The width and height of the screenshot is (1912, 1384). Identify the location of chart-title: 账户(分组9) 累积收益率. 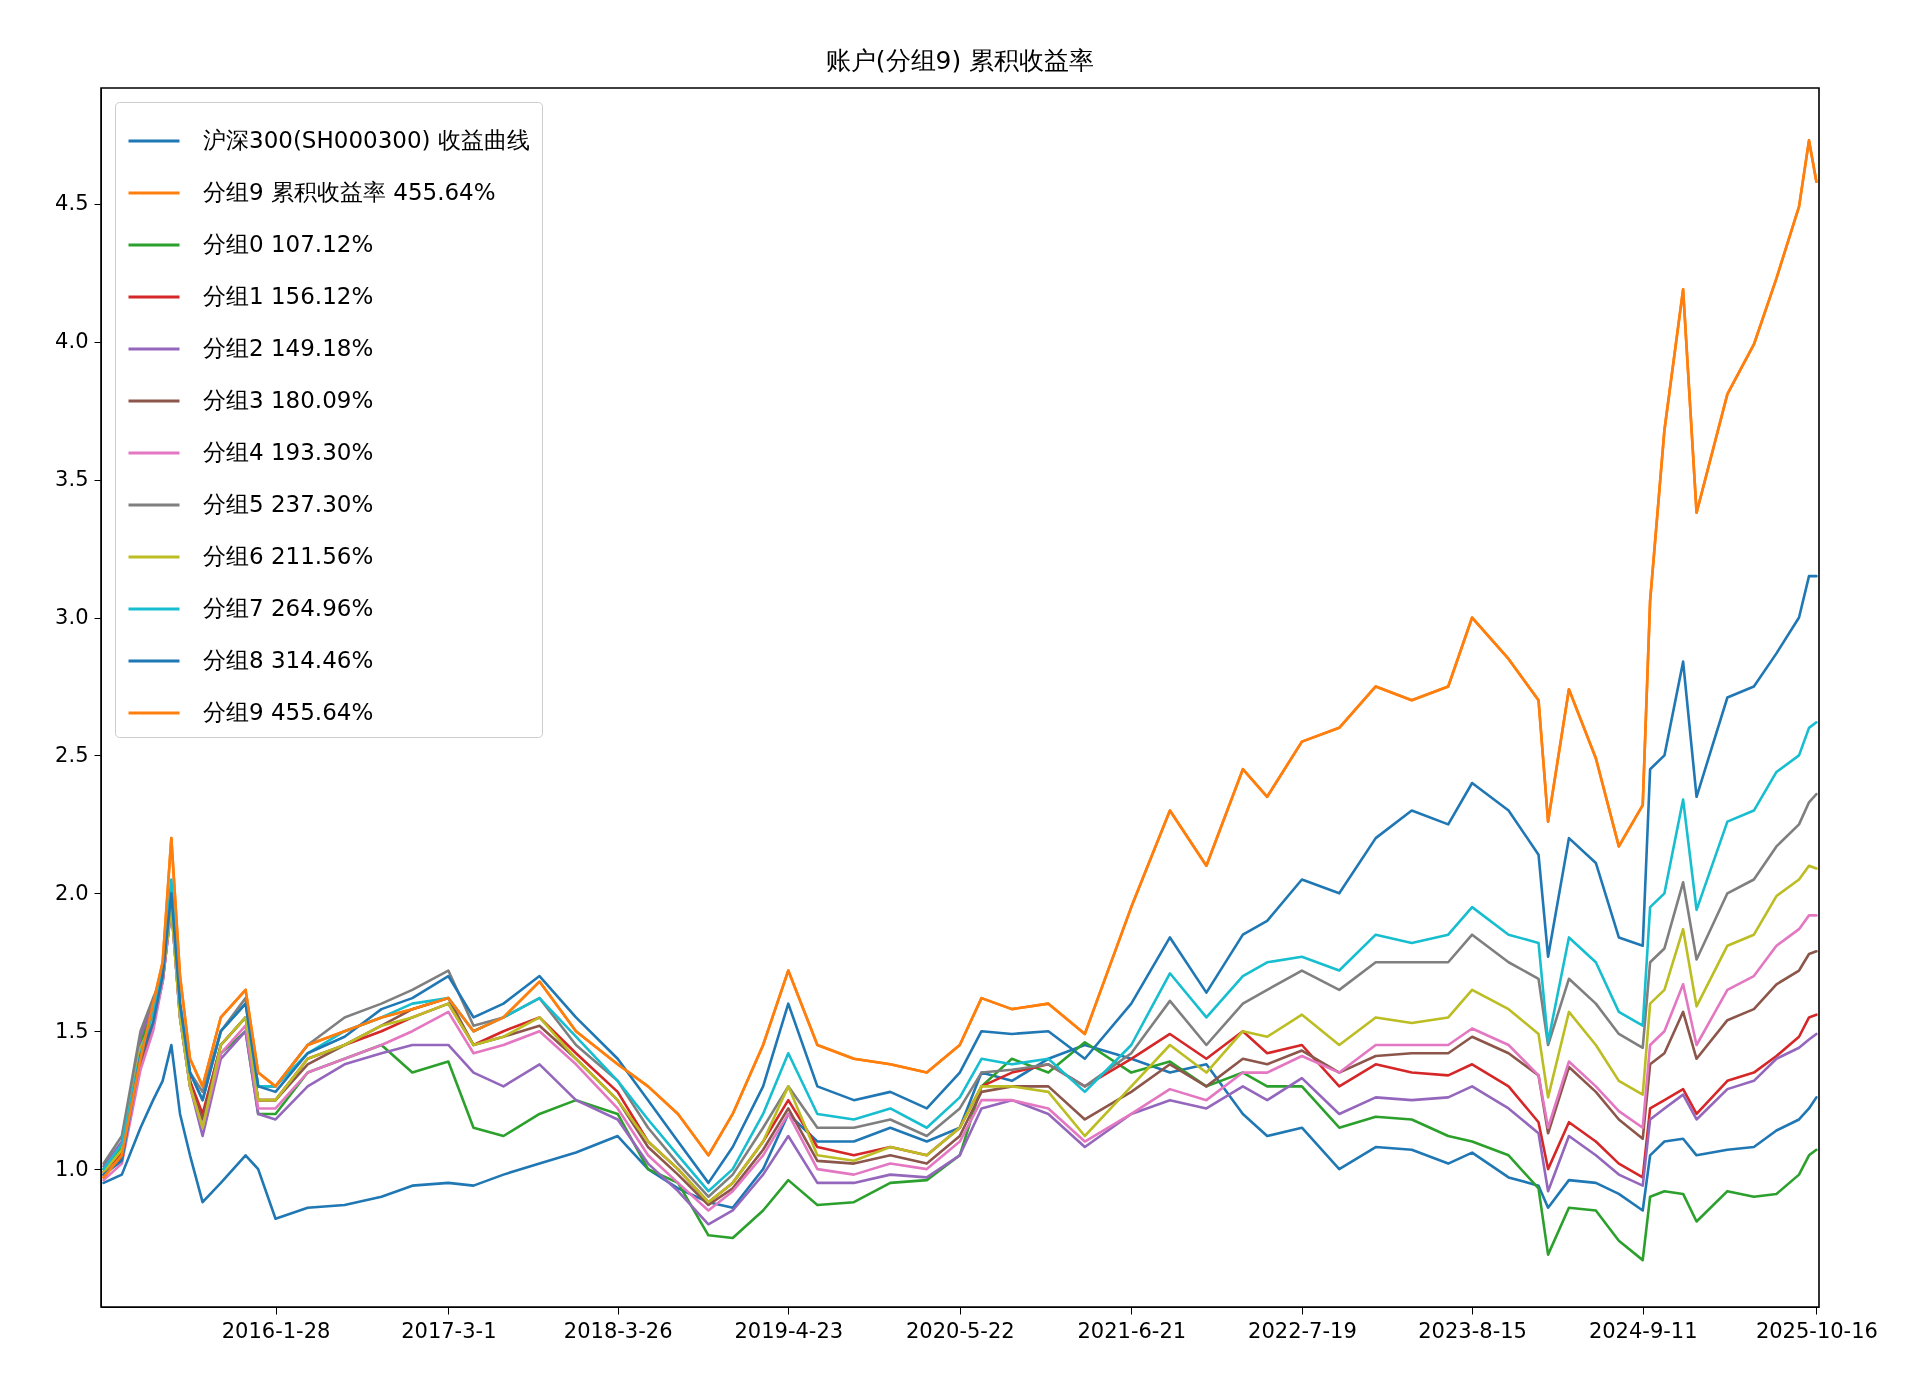
(960, 60).